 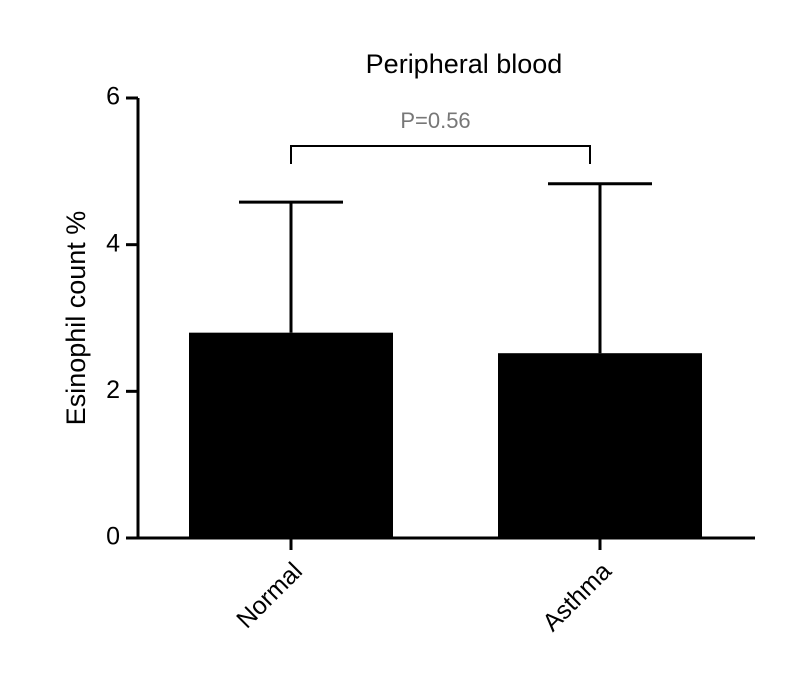 What do you see at coordinates (113, 97) in the screenshot?
I see `y-tick-label: 6` at bounding box center [113, 97].